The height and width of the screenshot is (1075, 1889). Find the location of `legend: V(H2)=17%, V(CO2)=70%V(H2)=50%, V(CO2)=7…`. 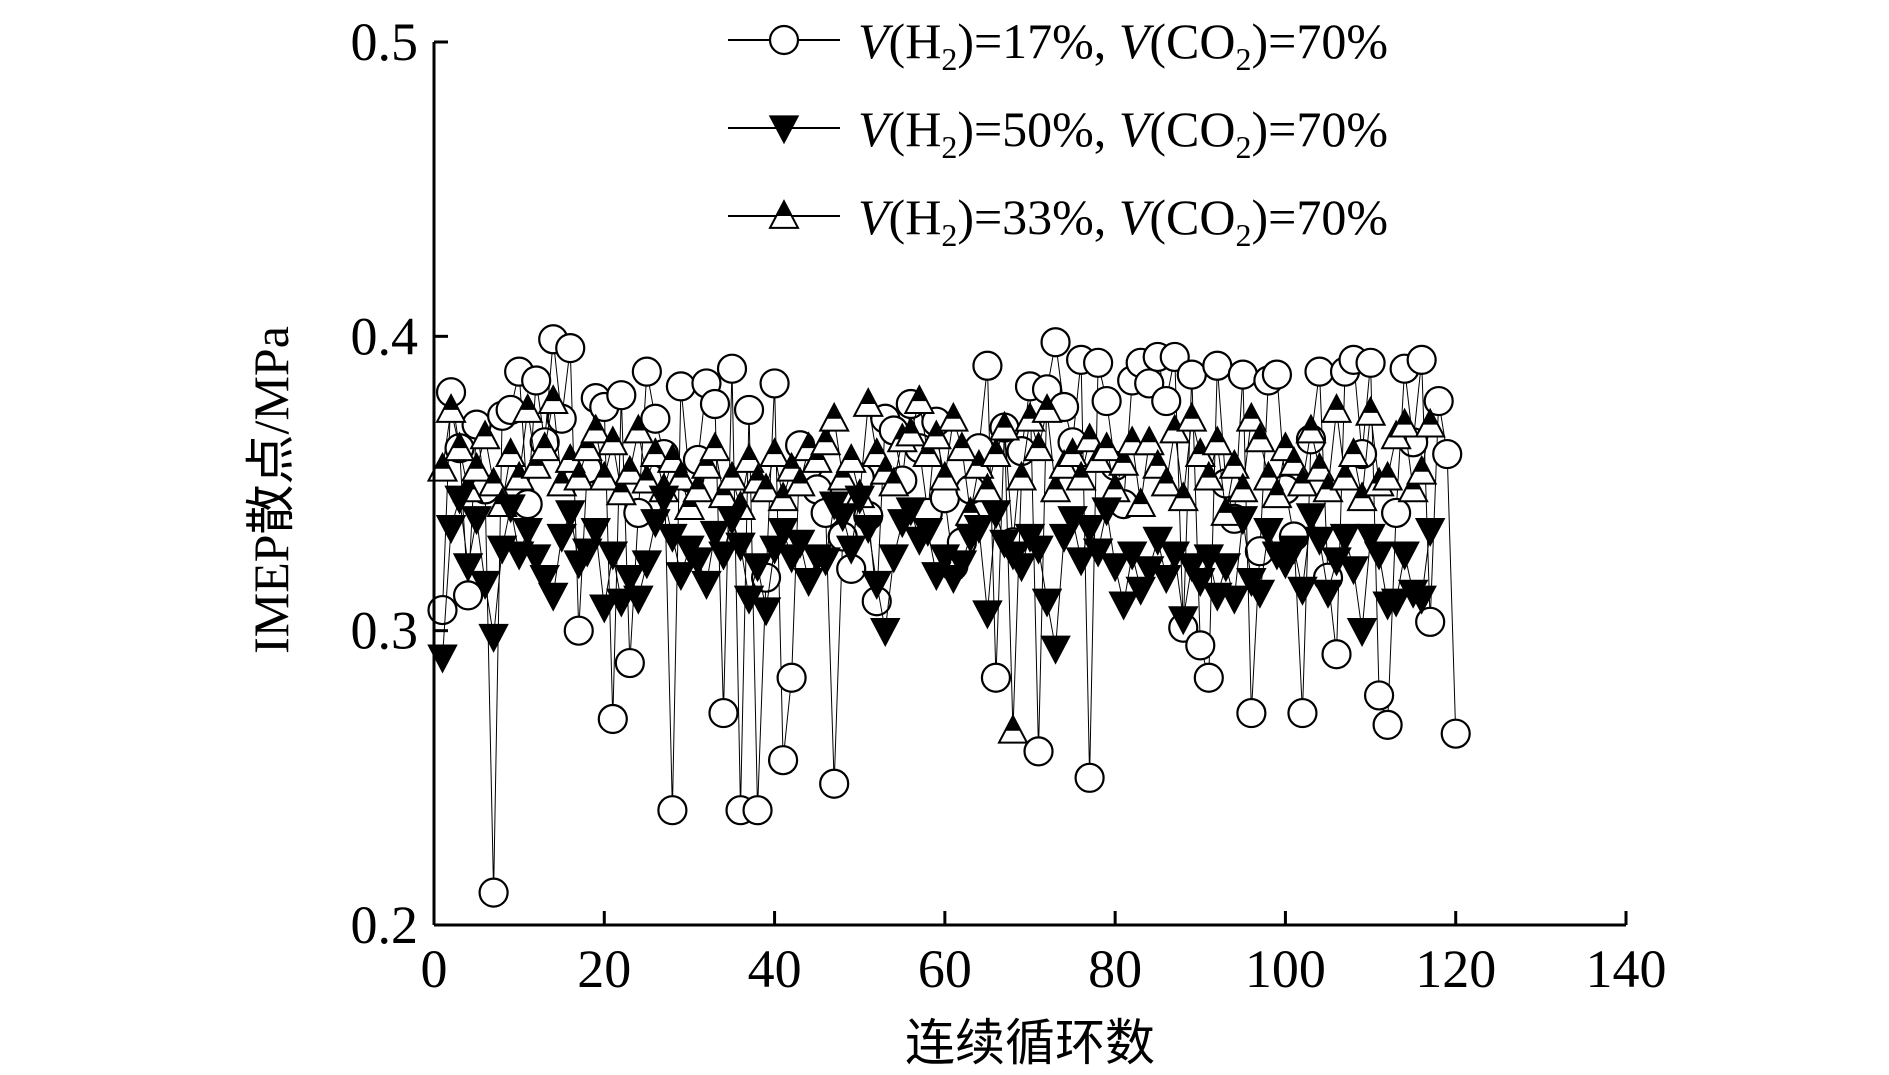

legend: V(H2)=17%, V(CO2)=70%V(H2)=50%, V(CO2)=7… is located at coordinates (1058, 133).